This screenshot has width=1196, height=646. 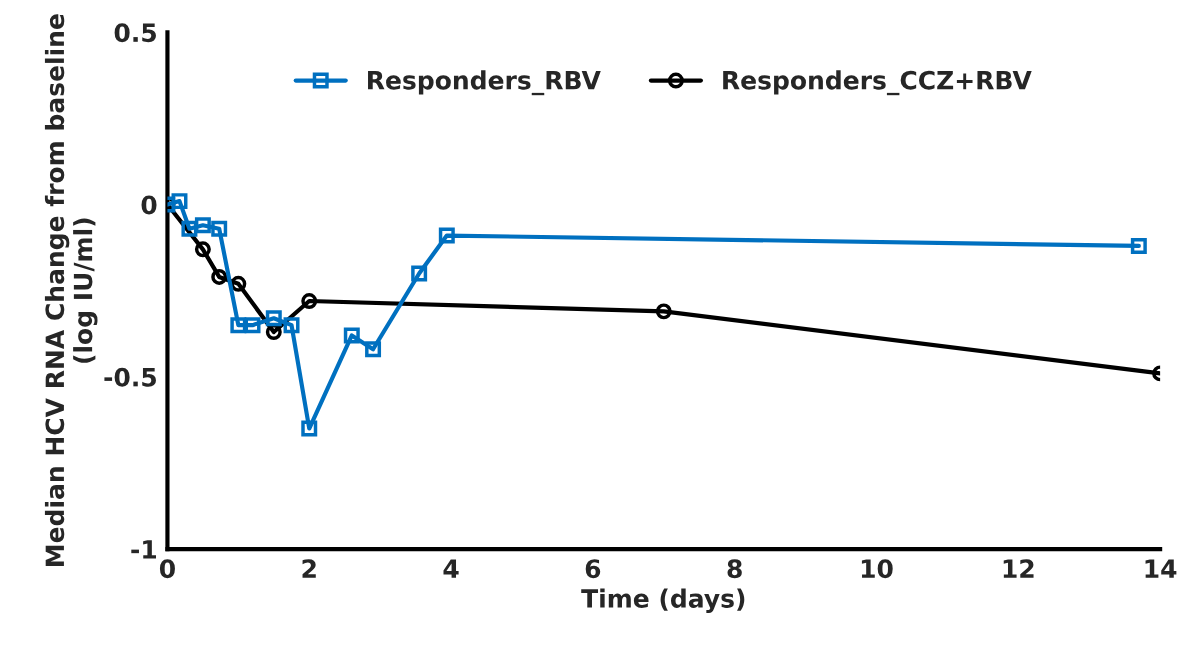 What do you see at coordinates (1161, 568) in the screenshot?
I see `x-tick-label: 14` at bounding box center [1161, 568].